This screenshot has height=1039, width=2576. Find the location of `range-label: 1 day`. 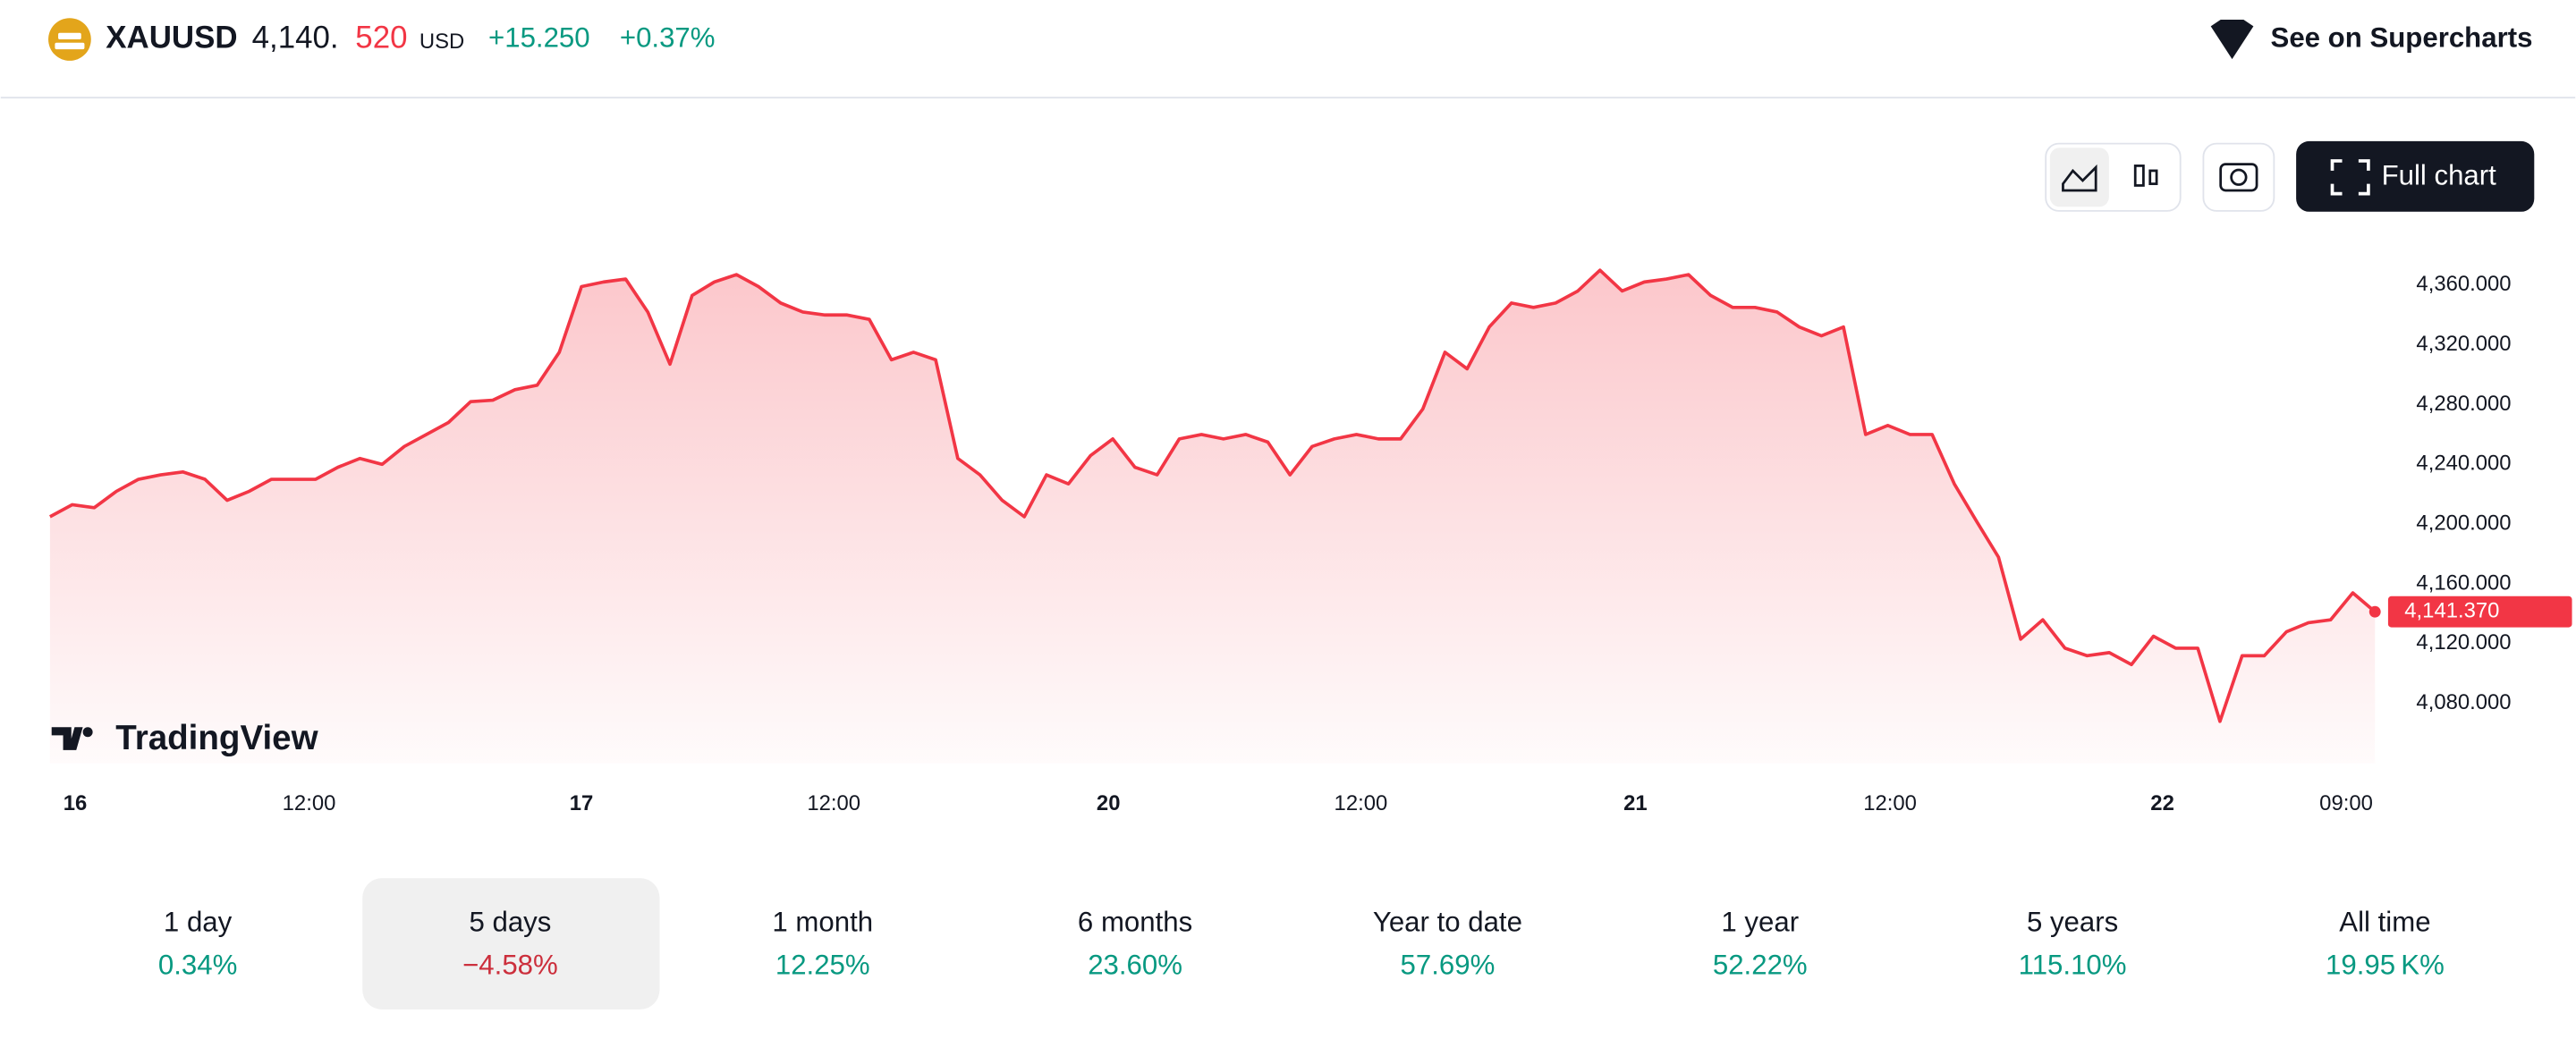

range-label: 1 day is located at coordinates (198, 922).